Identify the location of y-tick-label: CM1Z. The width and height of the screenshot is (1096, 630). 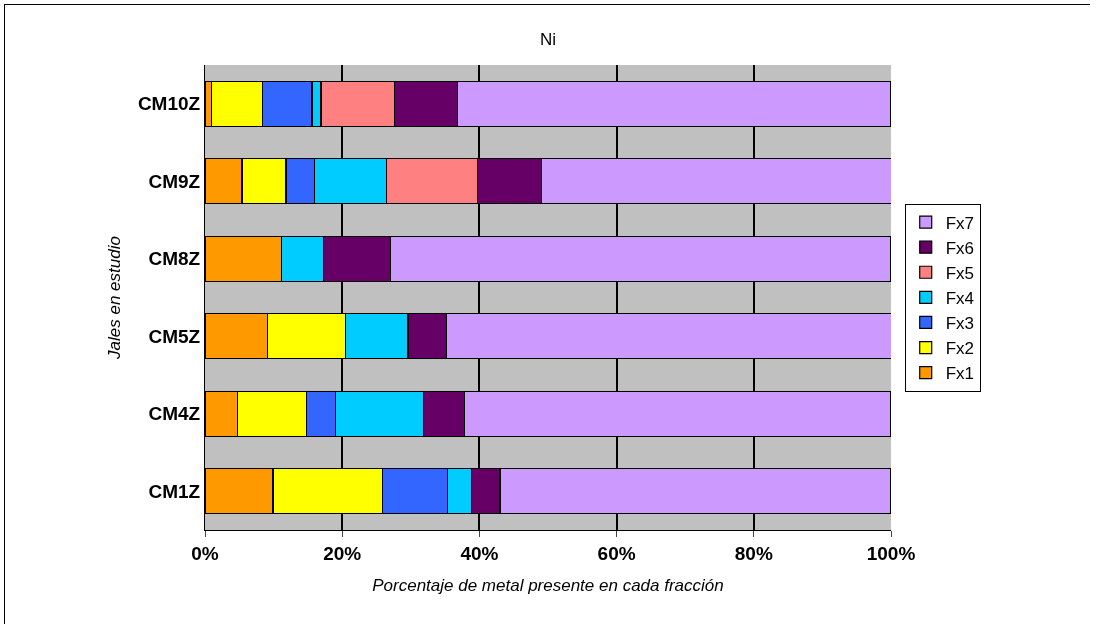
(174, 491).